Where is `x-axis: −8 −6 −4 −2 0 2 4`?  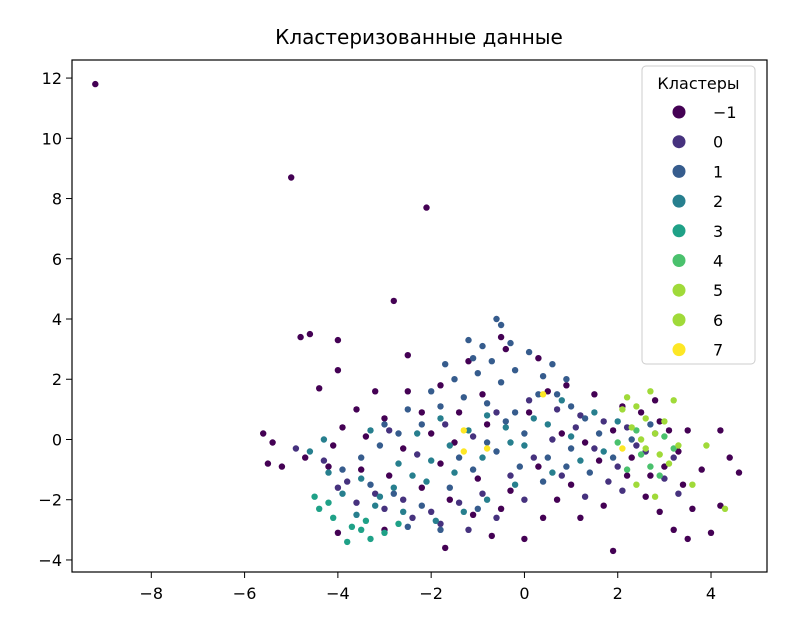 x-axis: −8 −6 −4 −2 0 2 4 is located at coordinates (427, 587).